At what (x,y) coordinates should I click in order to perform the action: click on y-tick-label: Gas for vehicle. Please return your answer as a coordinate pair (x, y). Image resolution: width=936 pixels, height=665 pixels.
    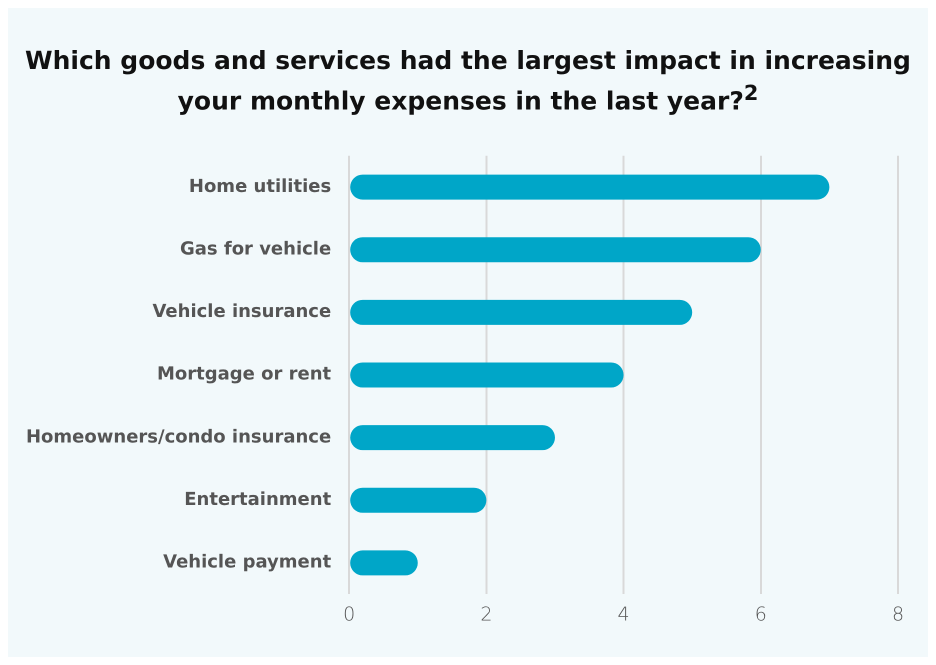
    Looking at the image, I should click on (256, 249).